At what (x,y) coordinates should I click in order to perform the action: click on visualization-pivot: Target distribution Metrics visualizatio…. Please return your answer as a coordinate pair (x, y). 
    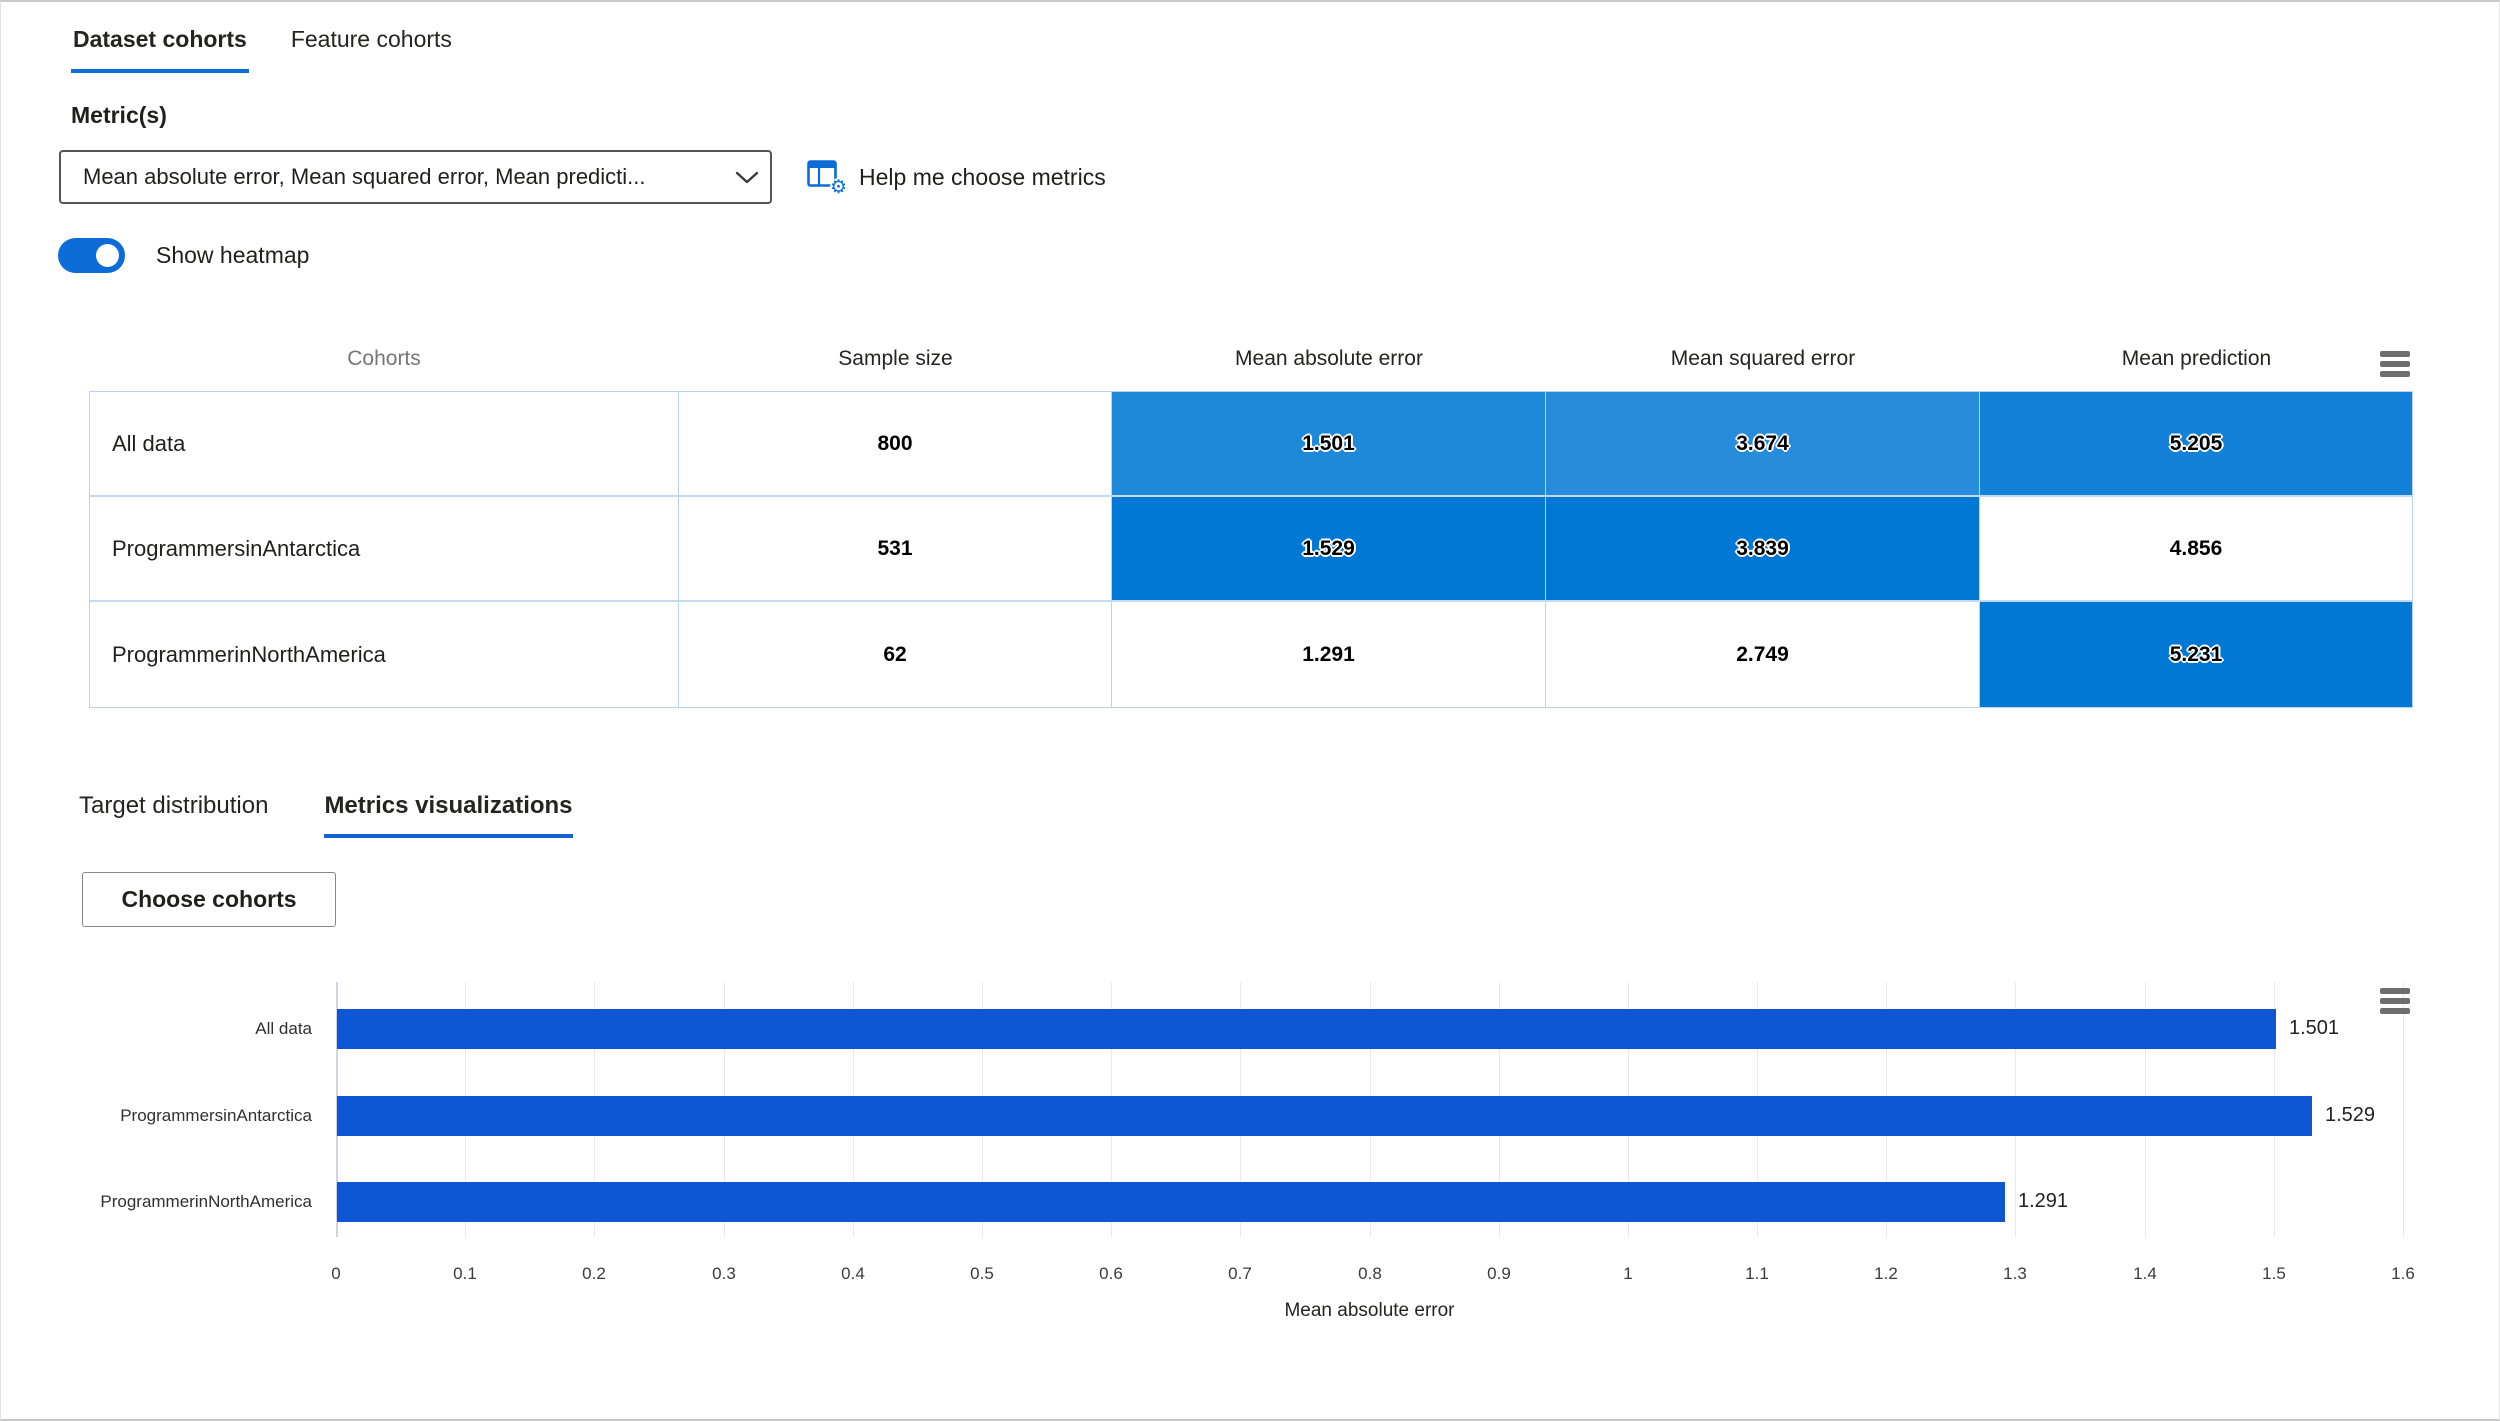
    Looking at the image, I should click on (326, 810).